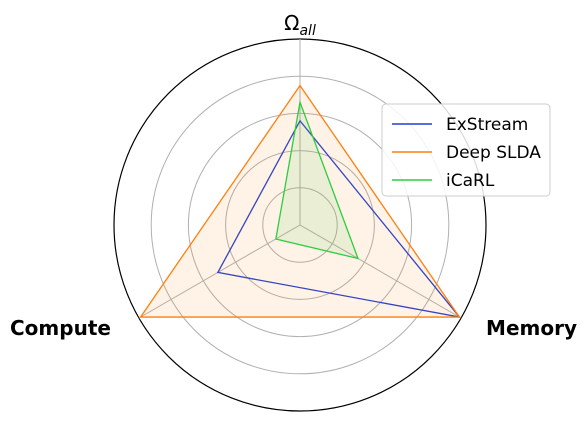  I want to click on series-fill-icarl, so click(316, 180).